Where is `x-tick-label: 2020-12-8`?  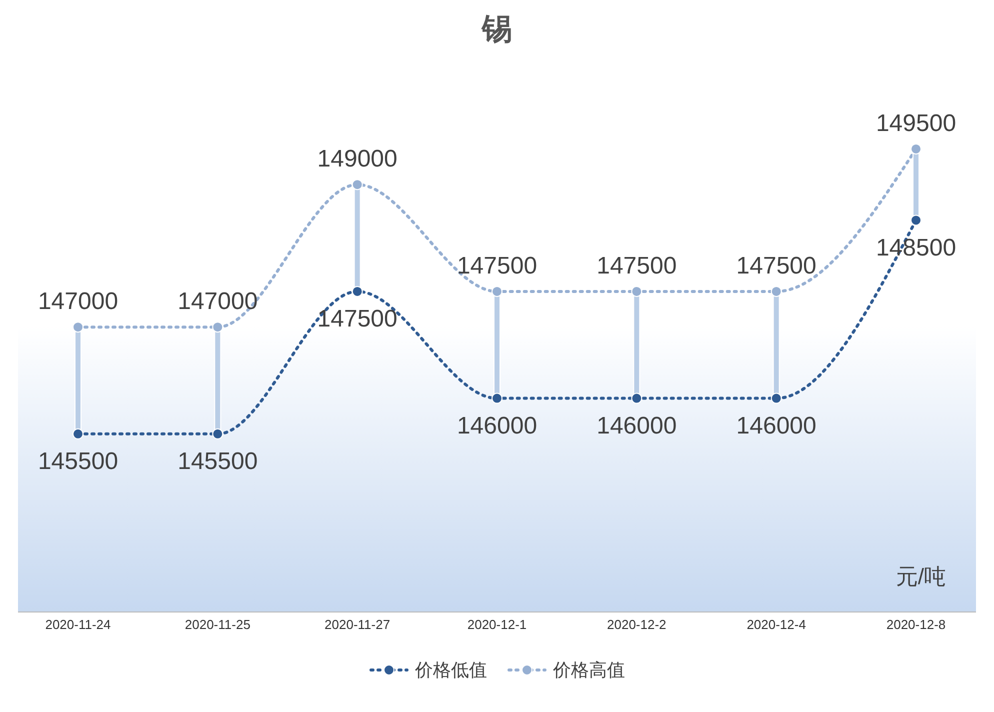
x-tick-label: 2020-12-8 is located at coordinates (916, 624).